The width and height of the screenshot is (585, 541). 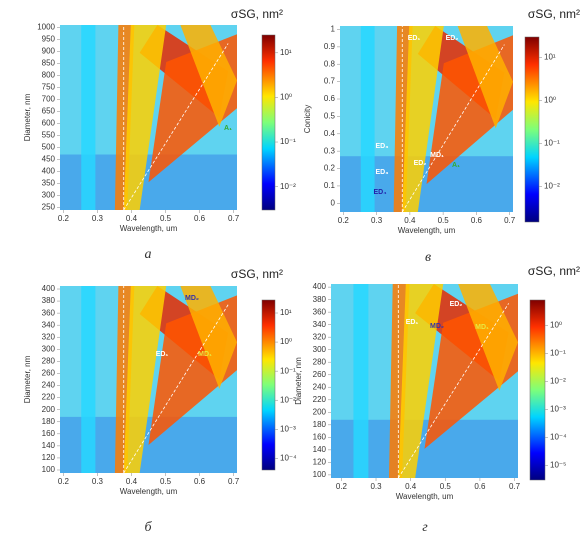 What do you see at coordinates (320, 474) in the screenshot?
I see `y-tick-label: 100` at bounding box center [320, 474].